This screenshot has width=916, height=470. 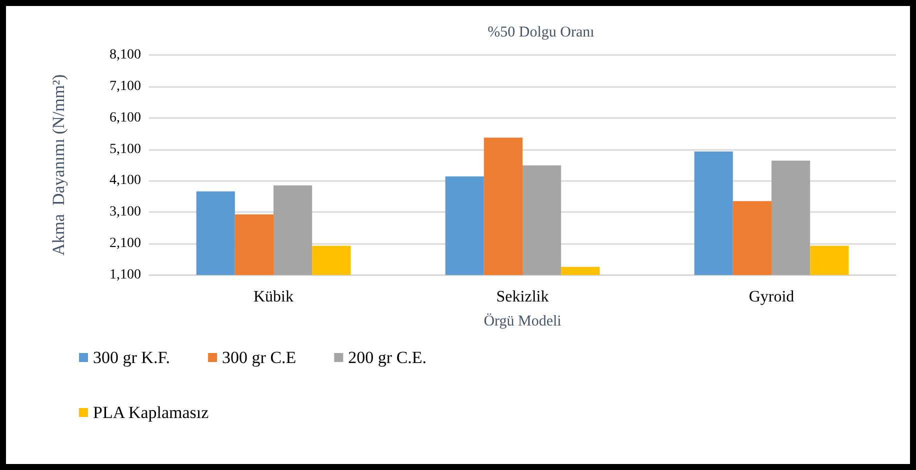 What do you see at coordinates (523, 321) in the screenshot?
I see `x-axis-title: Örgü Modeli` at bounding box center [523, 321].